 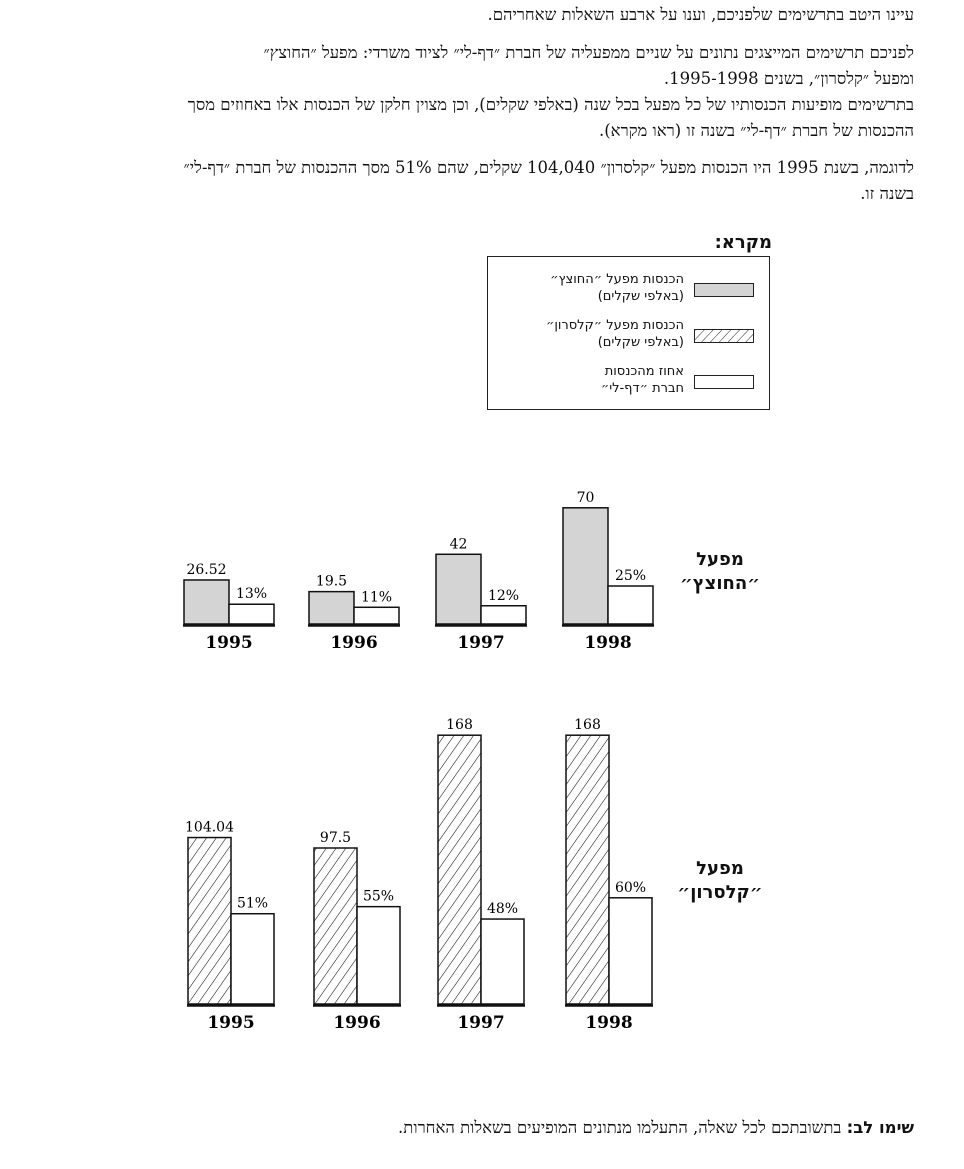 What do you see at coordinates (206, 570) in the screenshot?
I see `income-value-label: 26.52` at bounding box center [206, 570].